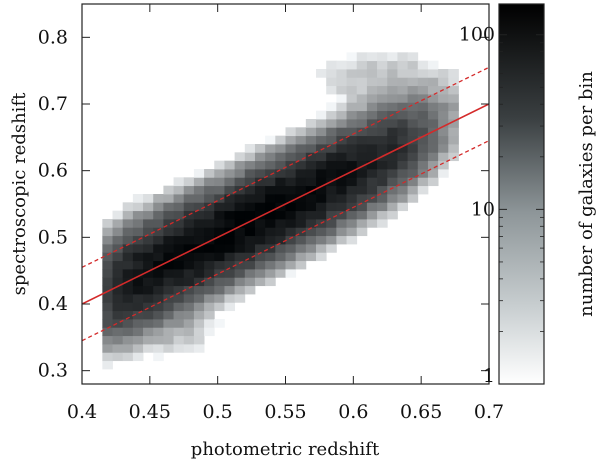  I want to click on x-tick-label: 0.55, so click(285, 412).